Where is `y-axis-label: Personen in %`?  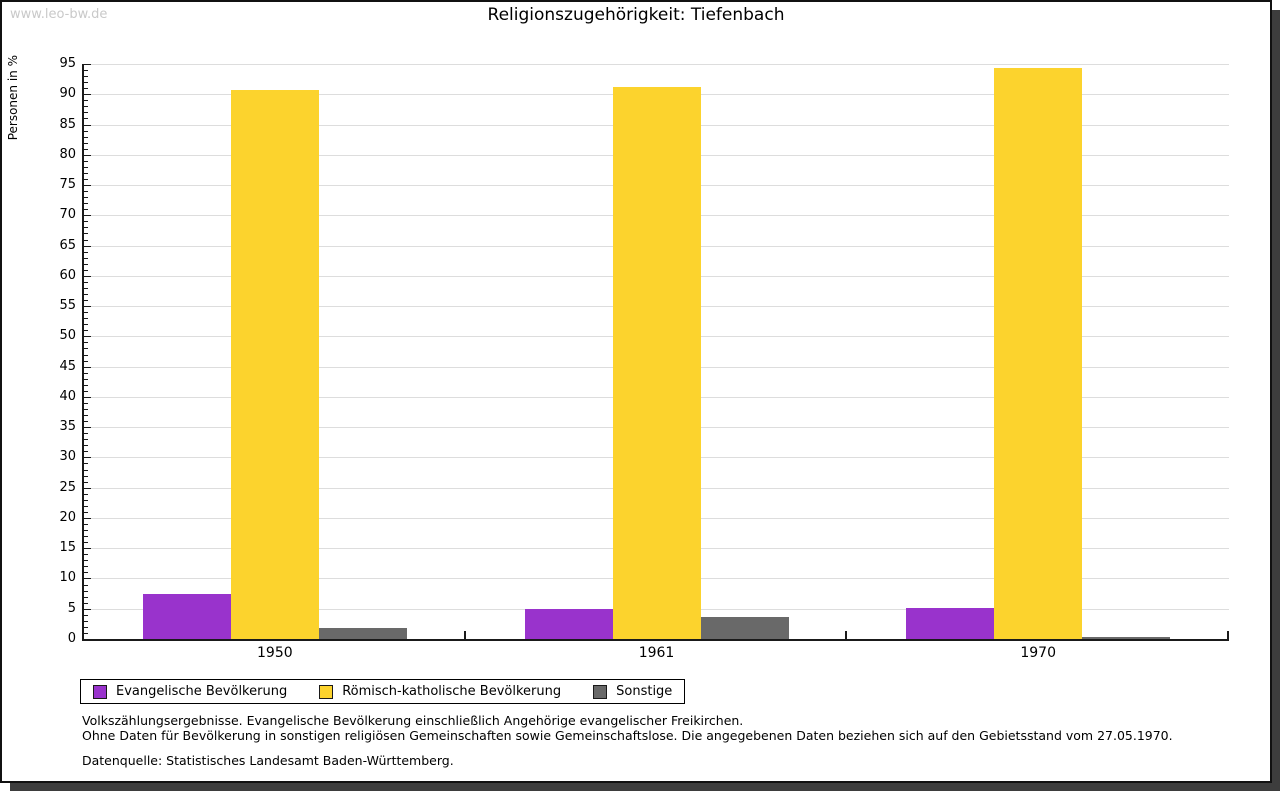
y-axis-label: Personen in % is located at coordinates (13, 98).